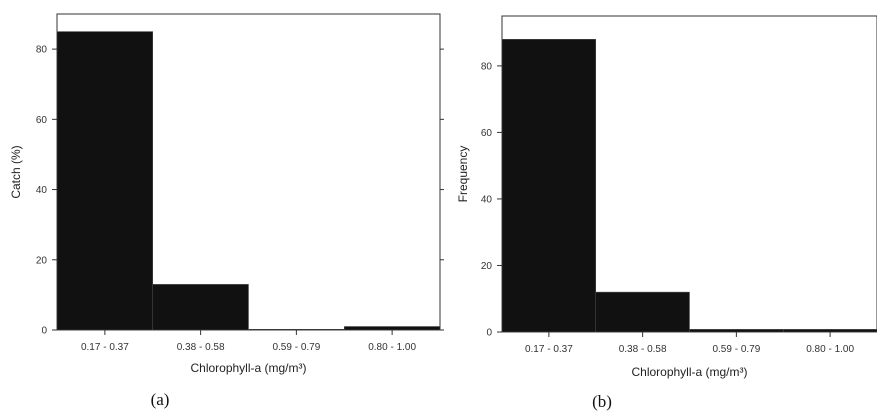 This screenshot has width=877, height=415. Describe the element at coordinates (42, 190) in the screenshot. I see `y-tick-label-a-2: 40` at that location.